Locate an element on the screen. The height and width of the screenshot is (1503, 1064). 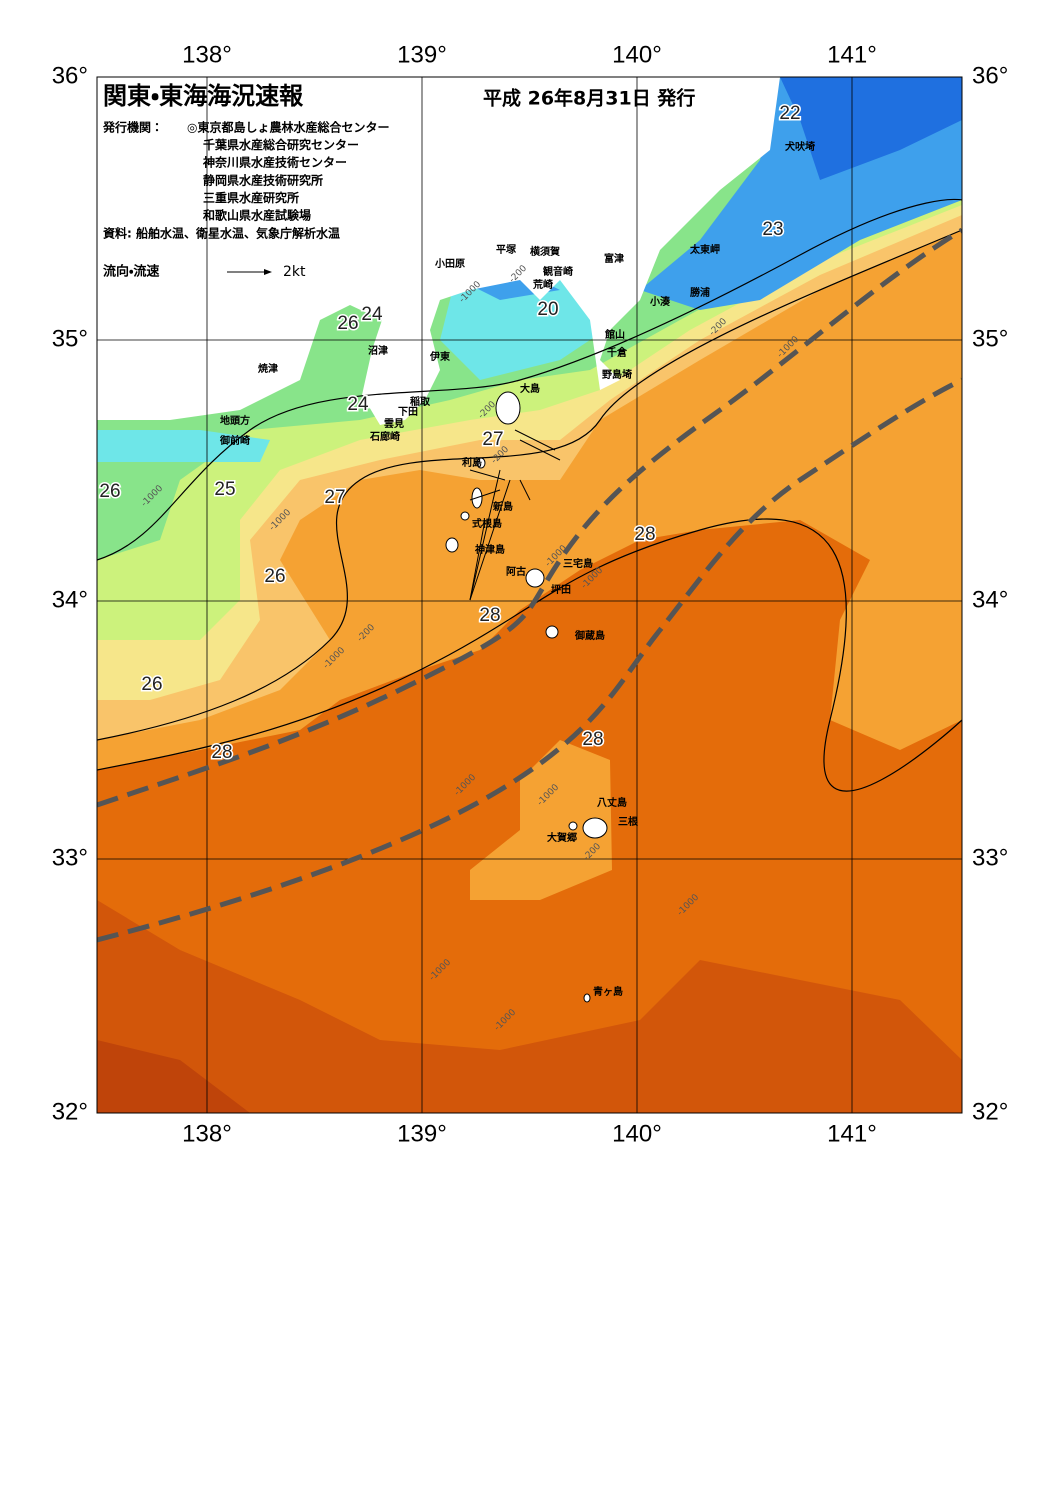
isotherm-label: 20 is located at coordinates (547, 309).